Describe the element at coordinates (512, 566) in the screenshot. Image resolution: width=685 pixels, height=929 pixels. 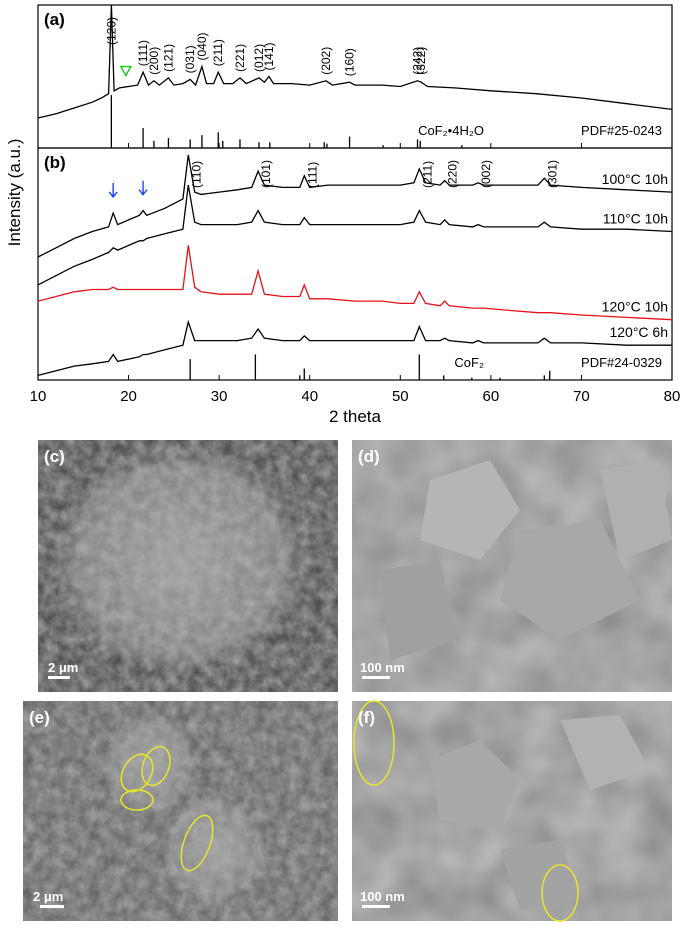
I see `sem-d: (d) 100 nm` at that location.